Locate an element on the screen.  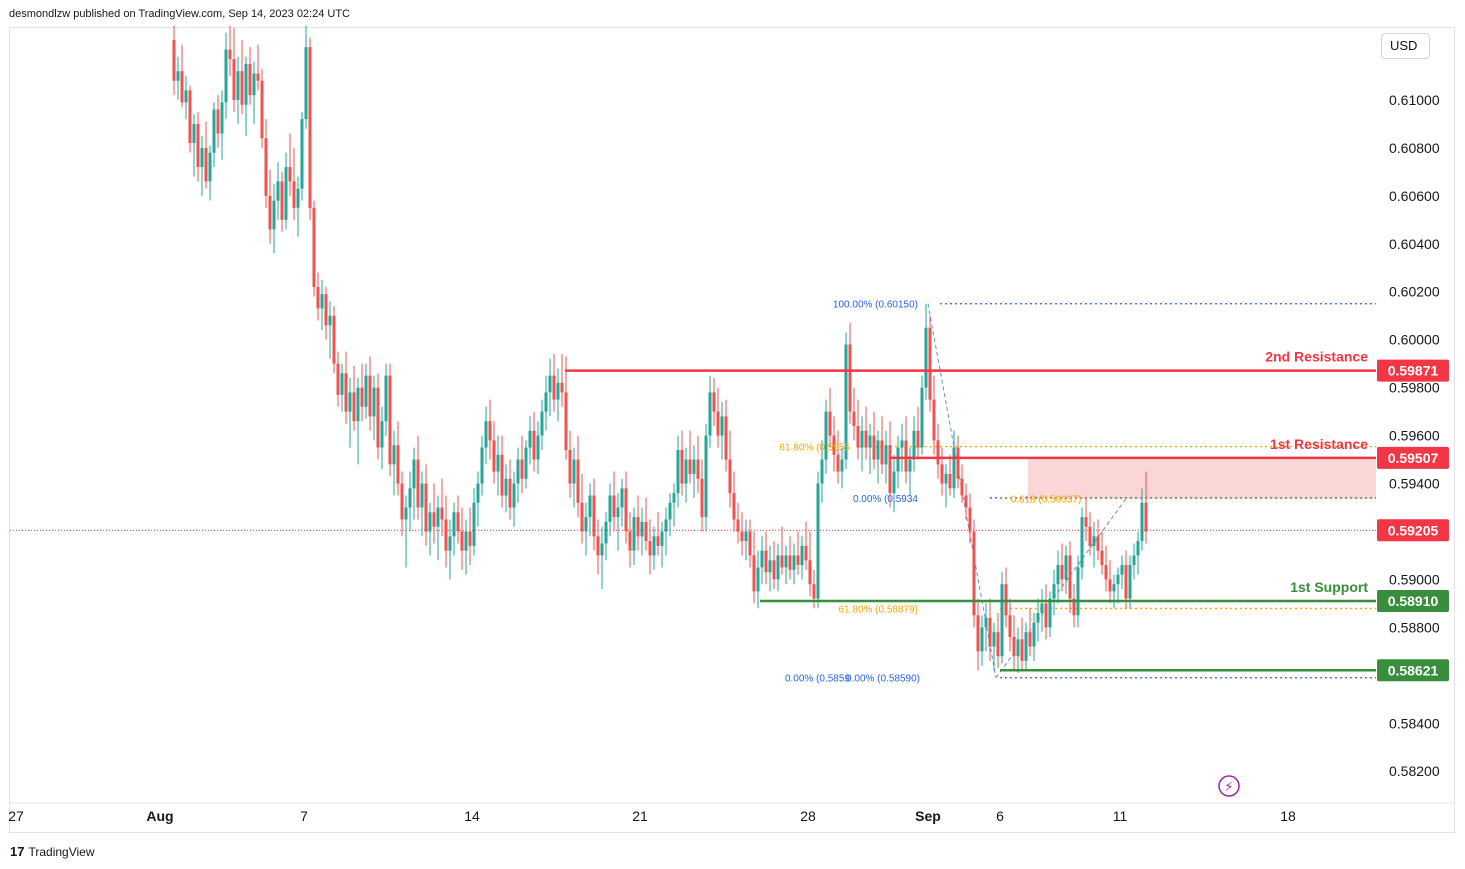
fib-label-1: 0.00% (0.5934 is located at coordinates (885, 499).